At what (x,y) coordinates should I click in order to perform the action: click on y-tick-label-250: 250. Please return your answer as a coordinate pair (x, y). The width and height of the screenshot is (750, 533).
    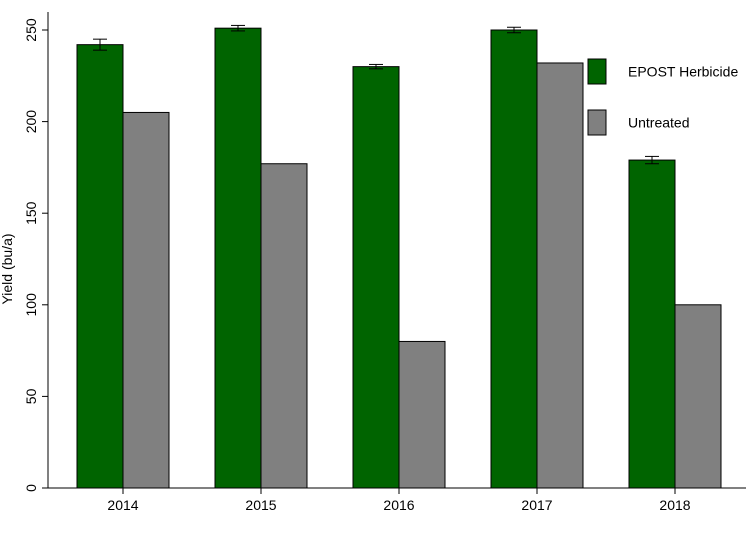
    Looking at the image, I should click on (31, 30).